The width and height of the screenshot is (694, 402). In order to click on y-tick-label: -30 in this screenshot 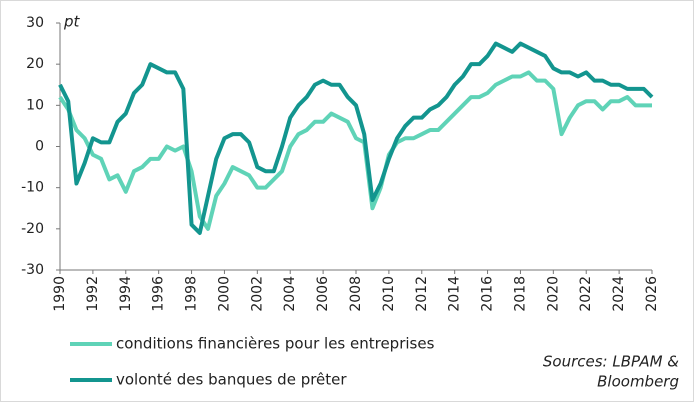, I will do `click(32, 270)`.